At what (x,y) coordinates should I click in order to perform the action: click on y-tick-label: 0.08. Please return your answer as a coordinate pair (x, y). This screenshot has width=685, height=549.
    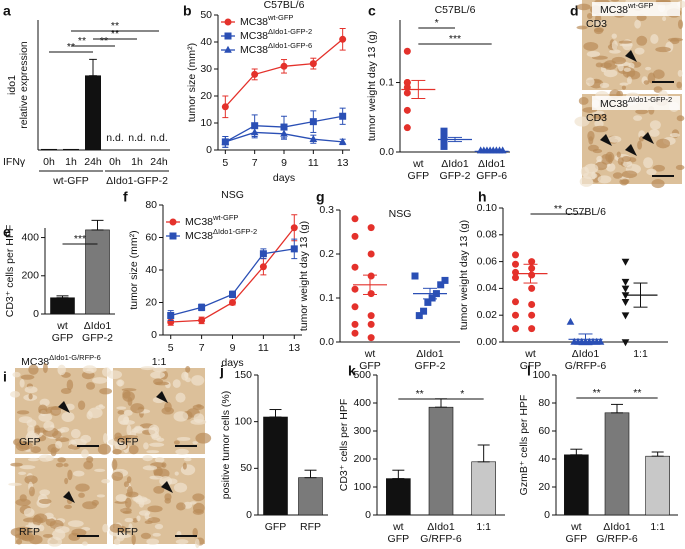
    Looking at the image, I should click on (487, 235).